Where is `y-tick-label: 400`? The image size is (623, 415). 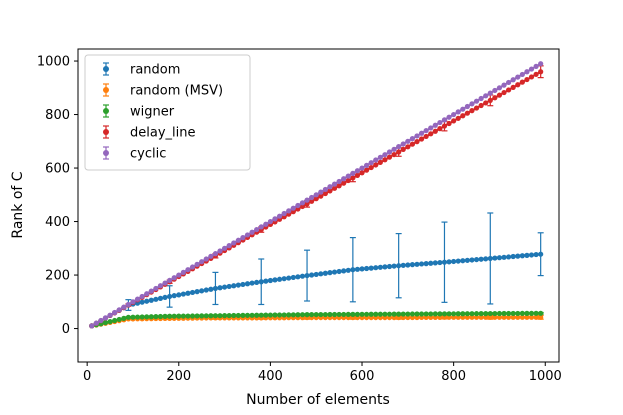
y-tick-label: 400 is located at coordinates (57, 222).